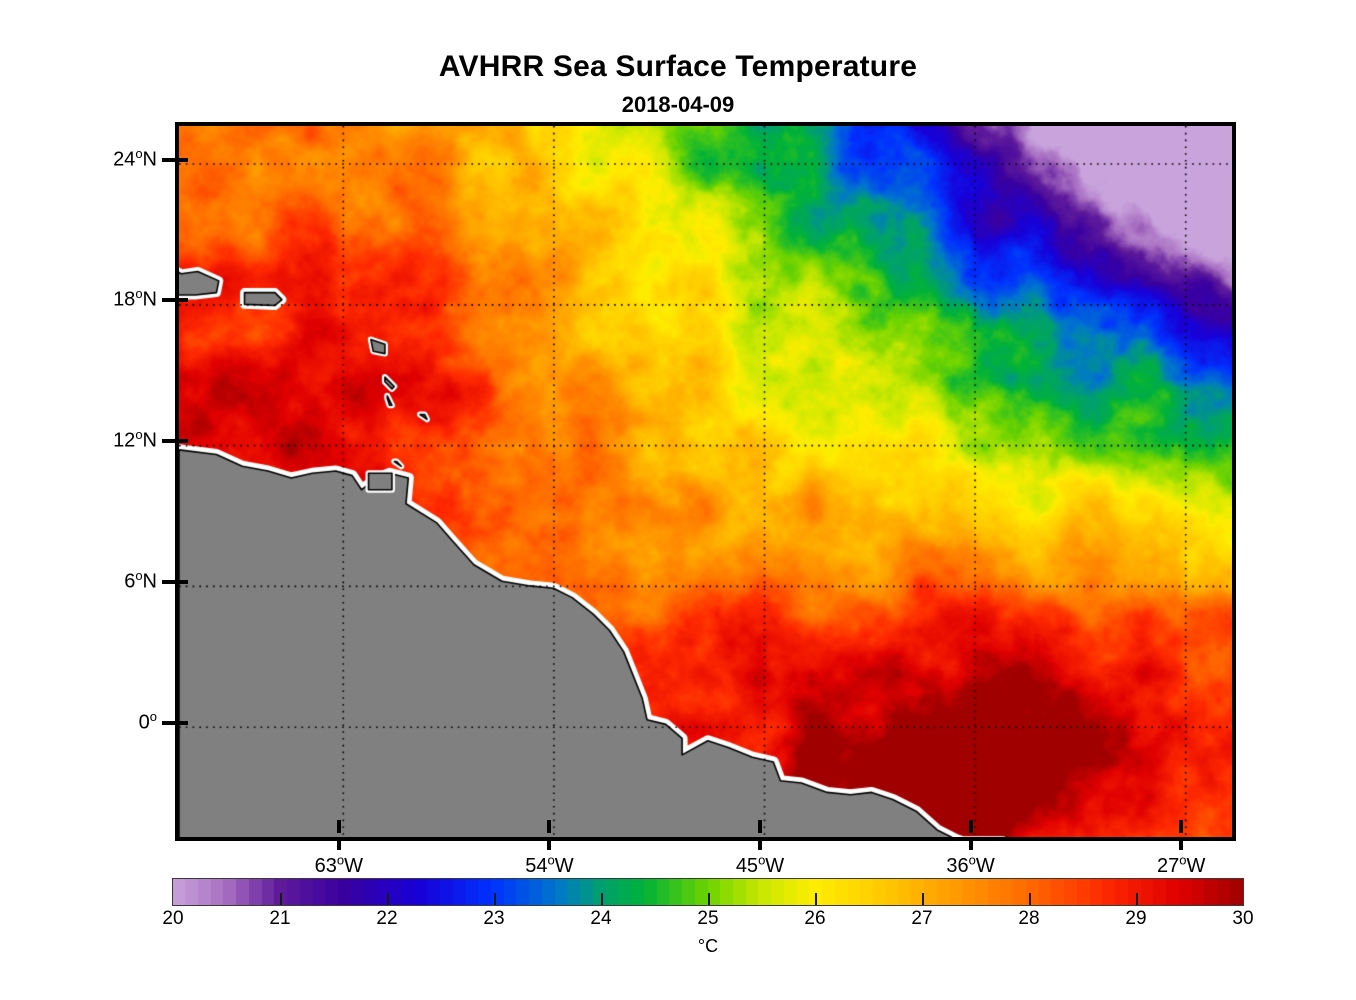 This screenshot has width=1356, height=1000. What do you see at coordinates (549, 864) in the screenshot?
I see `x-axis-label: 54oW` at bounding box center [549, 864].